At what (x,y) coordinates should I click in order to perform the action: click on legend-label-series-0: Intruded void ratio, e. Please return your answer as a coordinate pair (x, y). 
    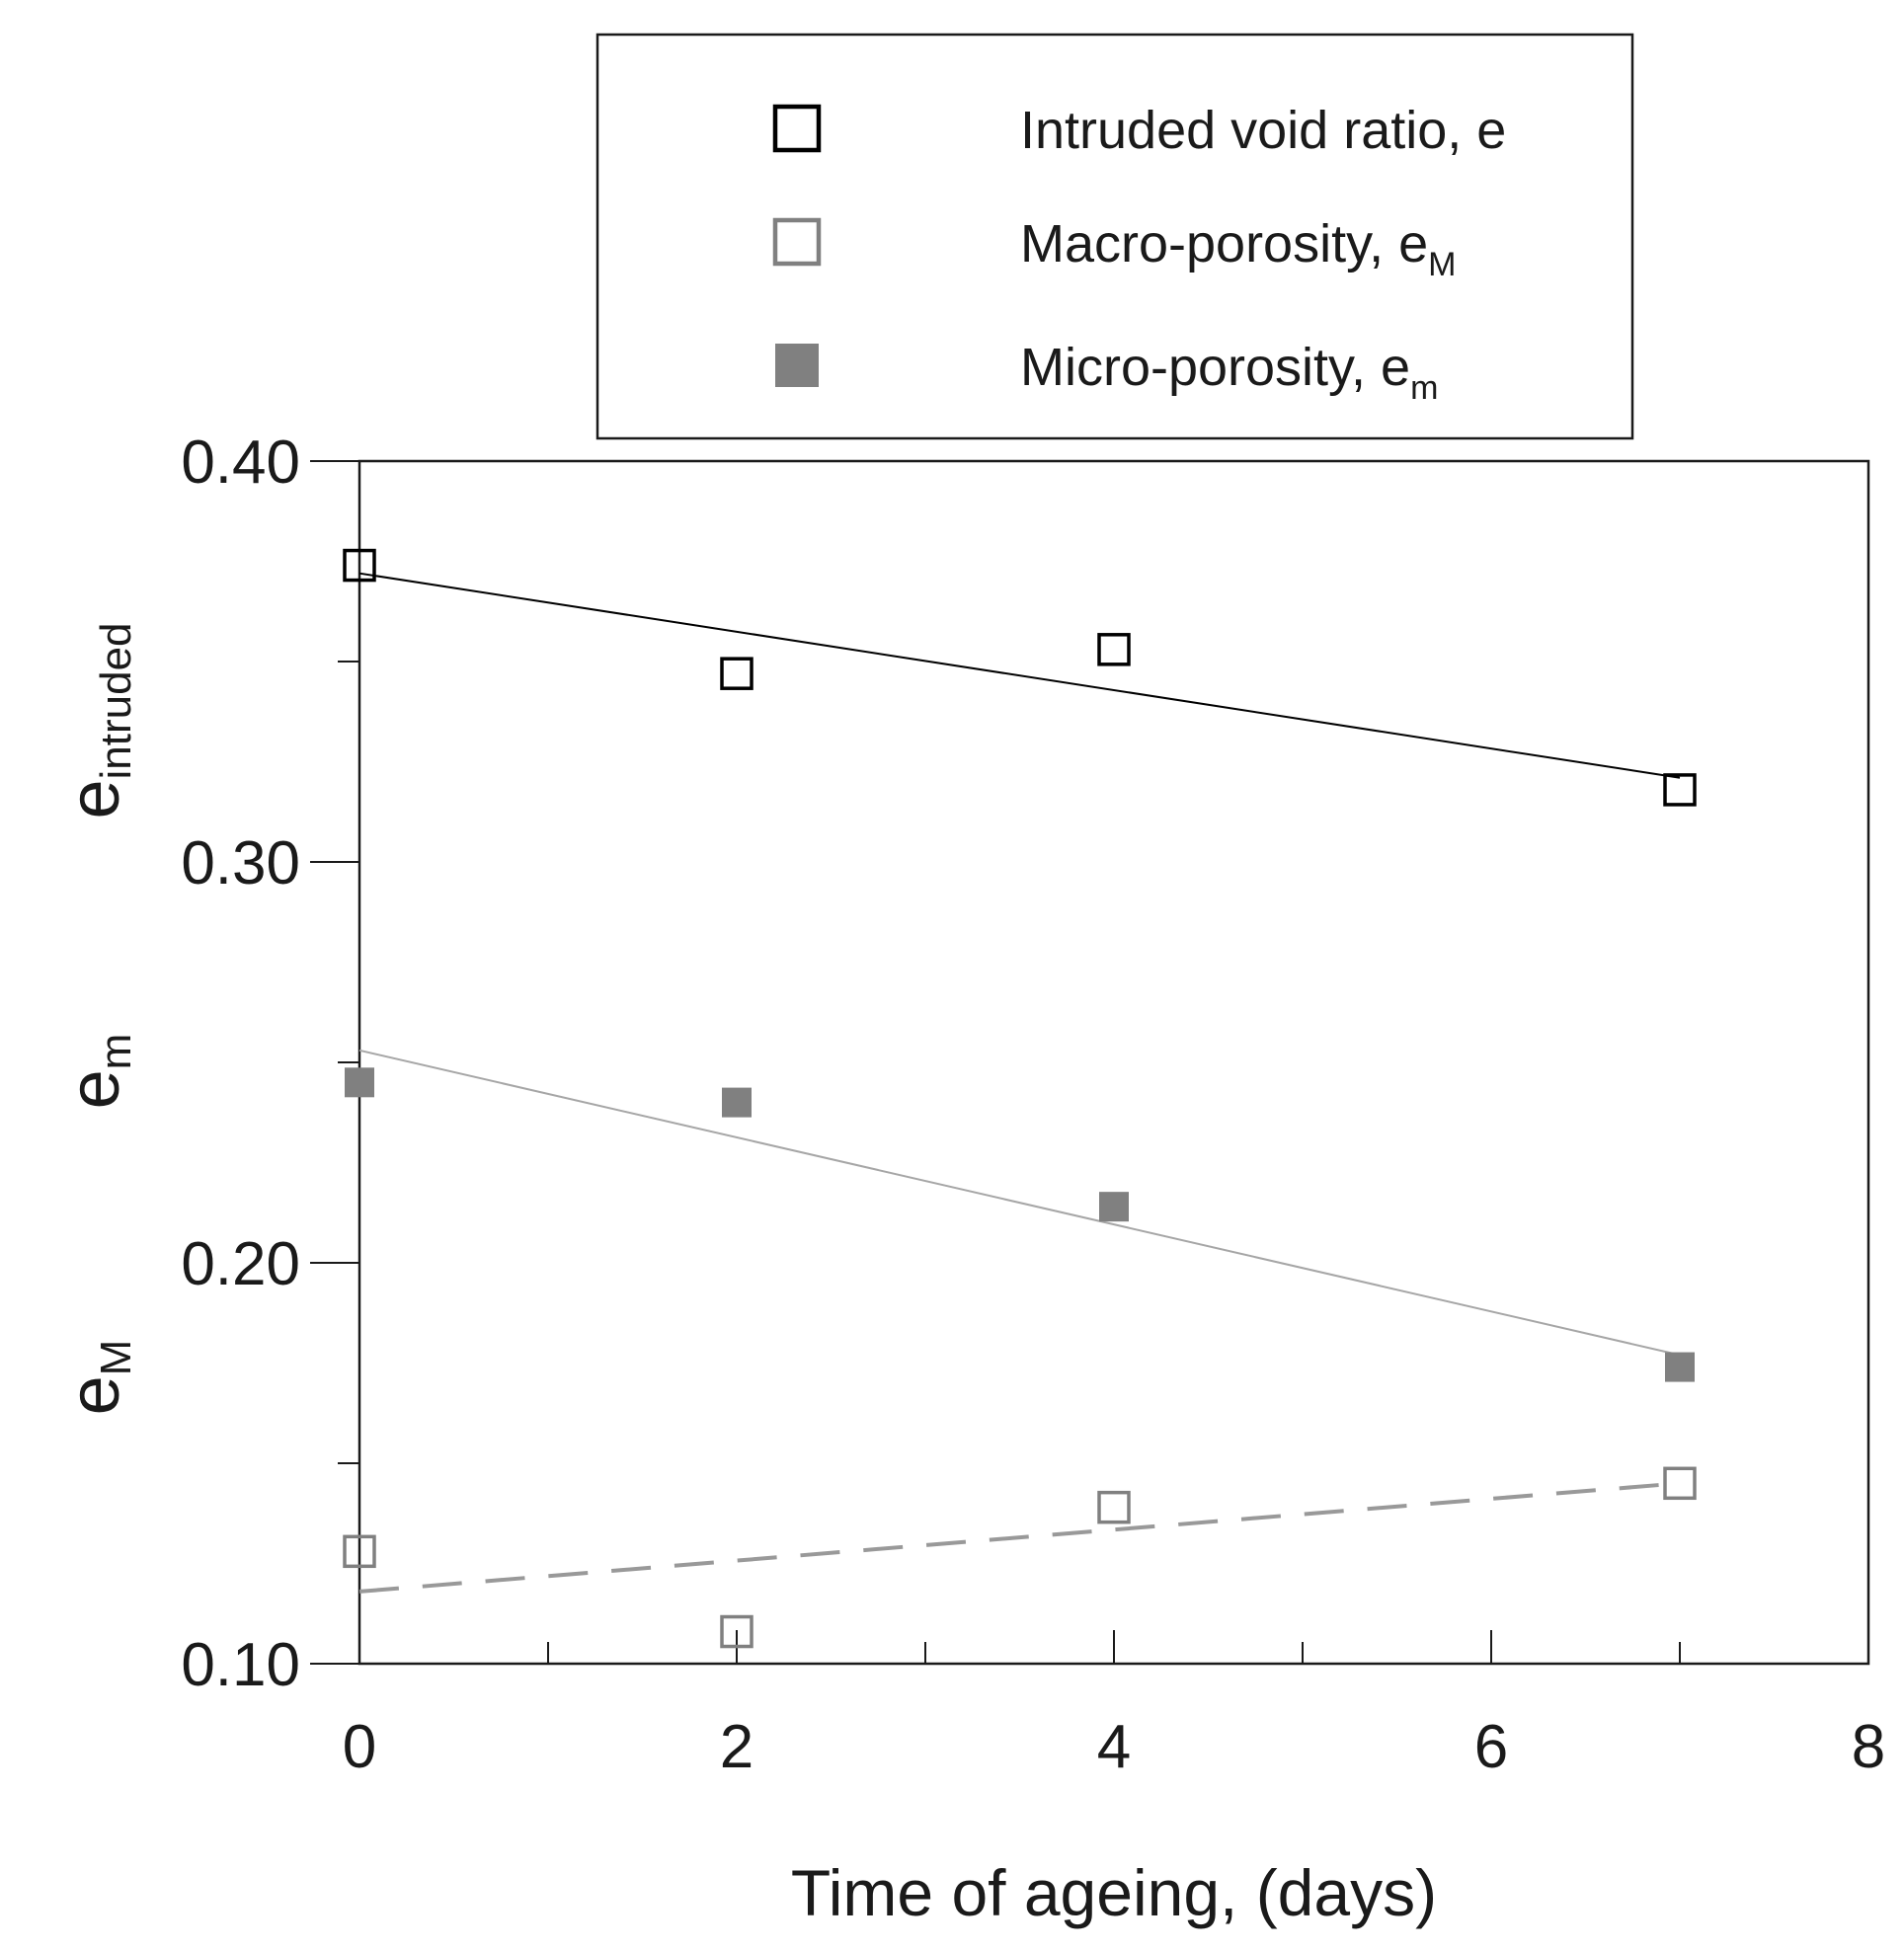
    Looking at the image, I should click on (1263, 130).